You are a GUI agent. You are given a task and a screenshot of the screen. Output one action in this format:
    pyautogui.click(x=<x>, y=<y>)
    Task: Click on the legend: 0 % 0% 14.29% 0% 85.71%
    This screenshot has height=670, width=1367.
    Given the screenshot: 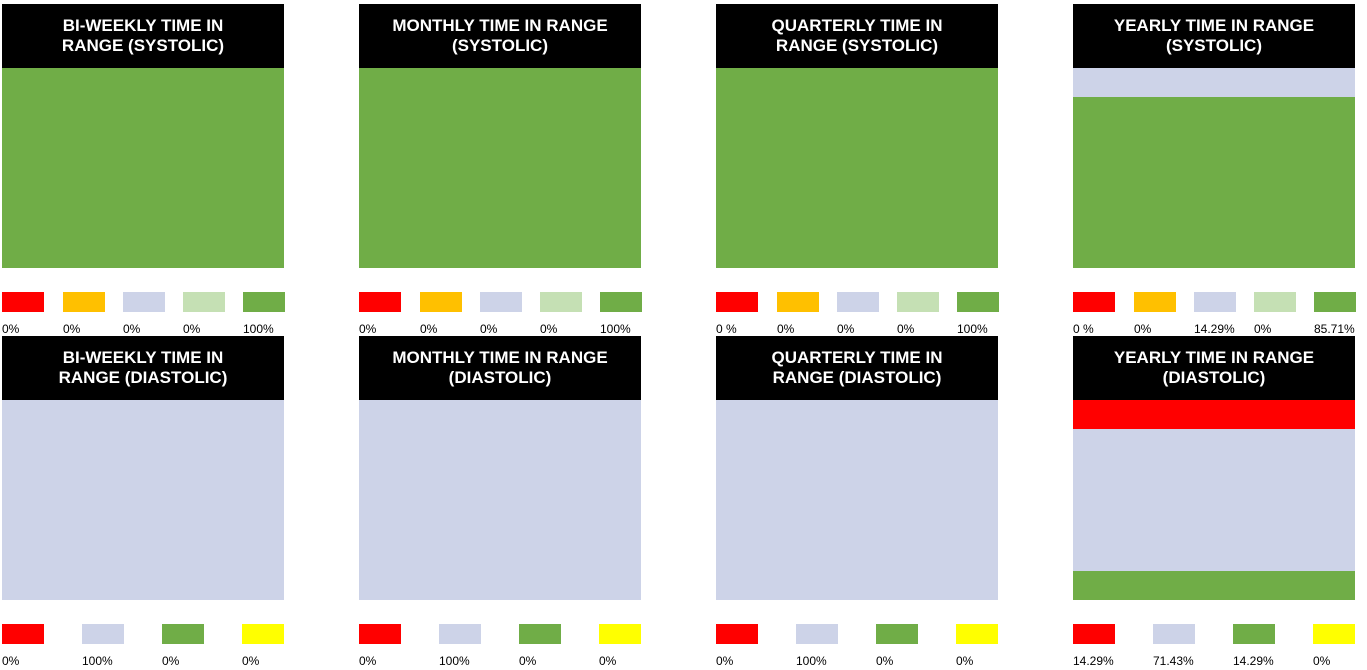 What is the action you would take?
    pyautogui.click(x=1214, y=312)
    